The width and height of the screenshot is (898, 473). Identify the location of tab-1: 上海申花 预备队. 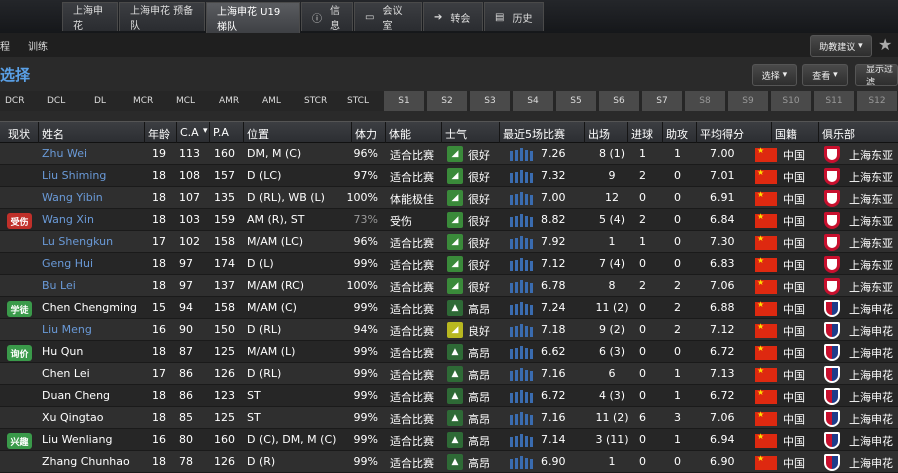
(162, 17).